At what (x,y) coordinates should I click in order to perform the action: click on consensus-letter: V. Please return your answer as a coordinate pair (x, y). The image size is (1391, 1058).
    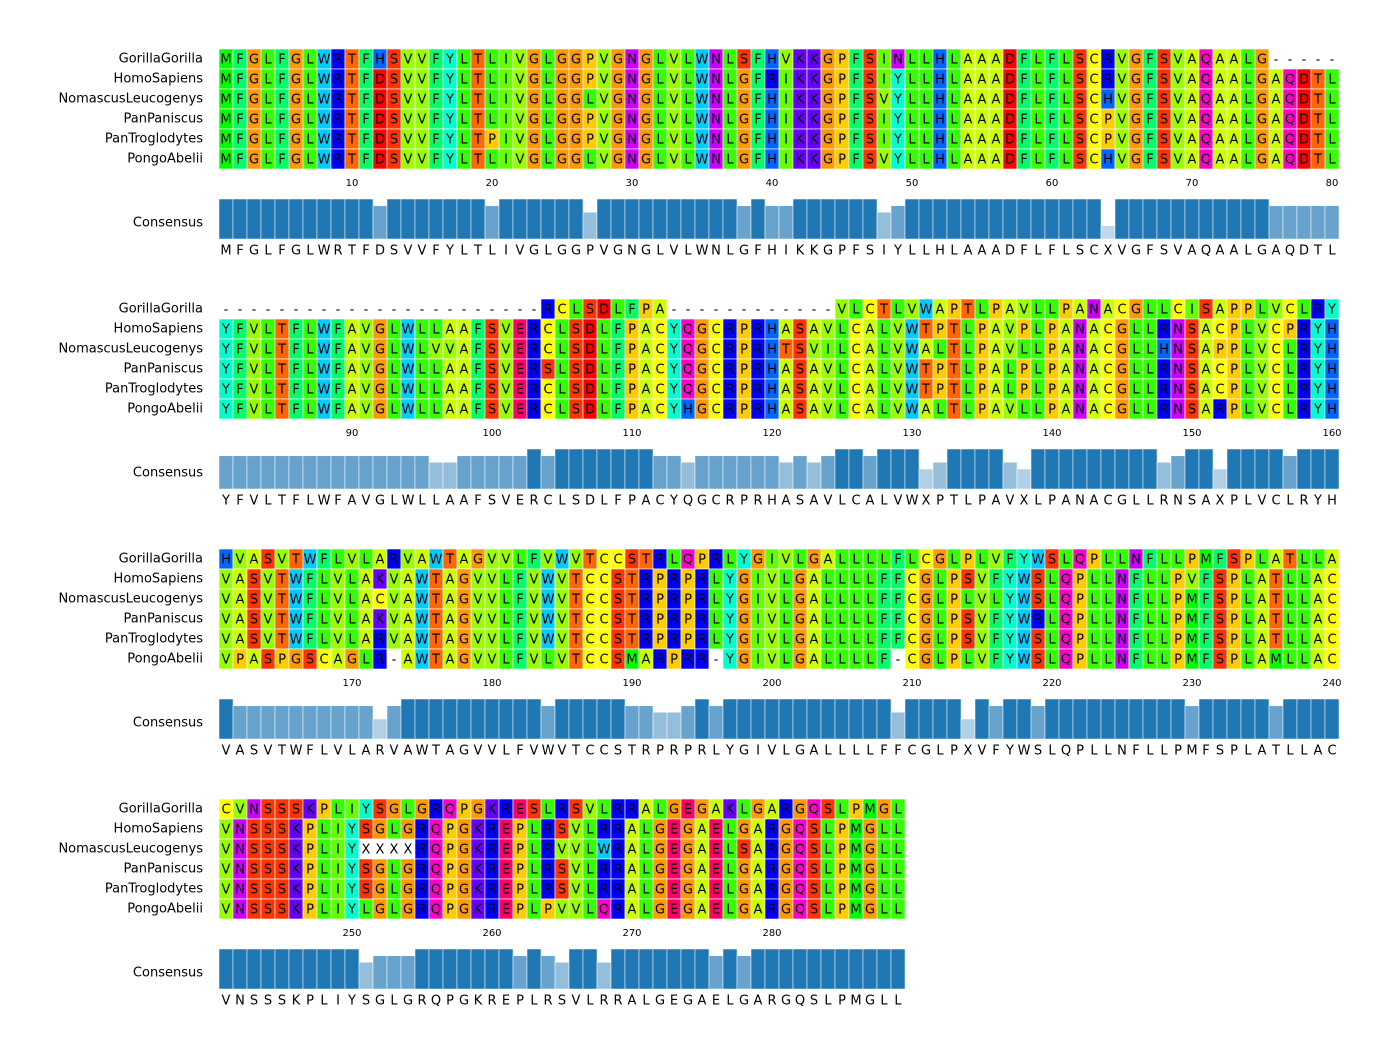
    Looking at the image, I should click on (1262, 501).